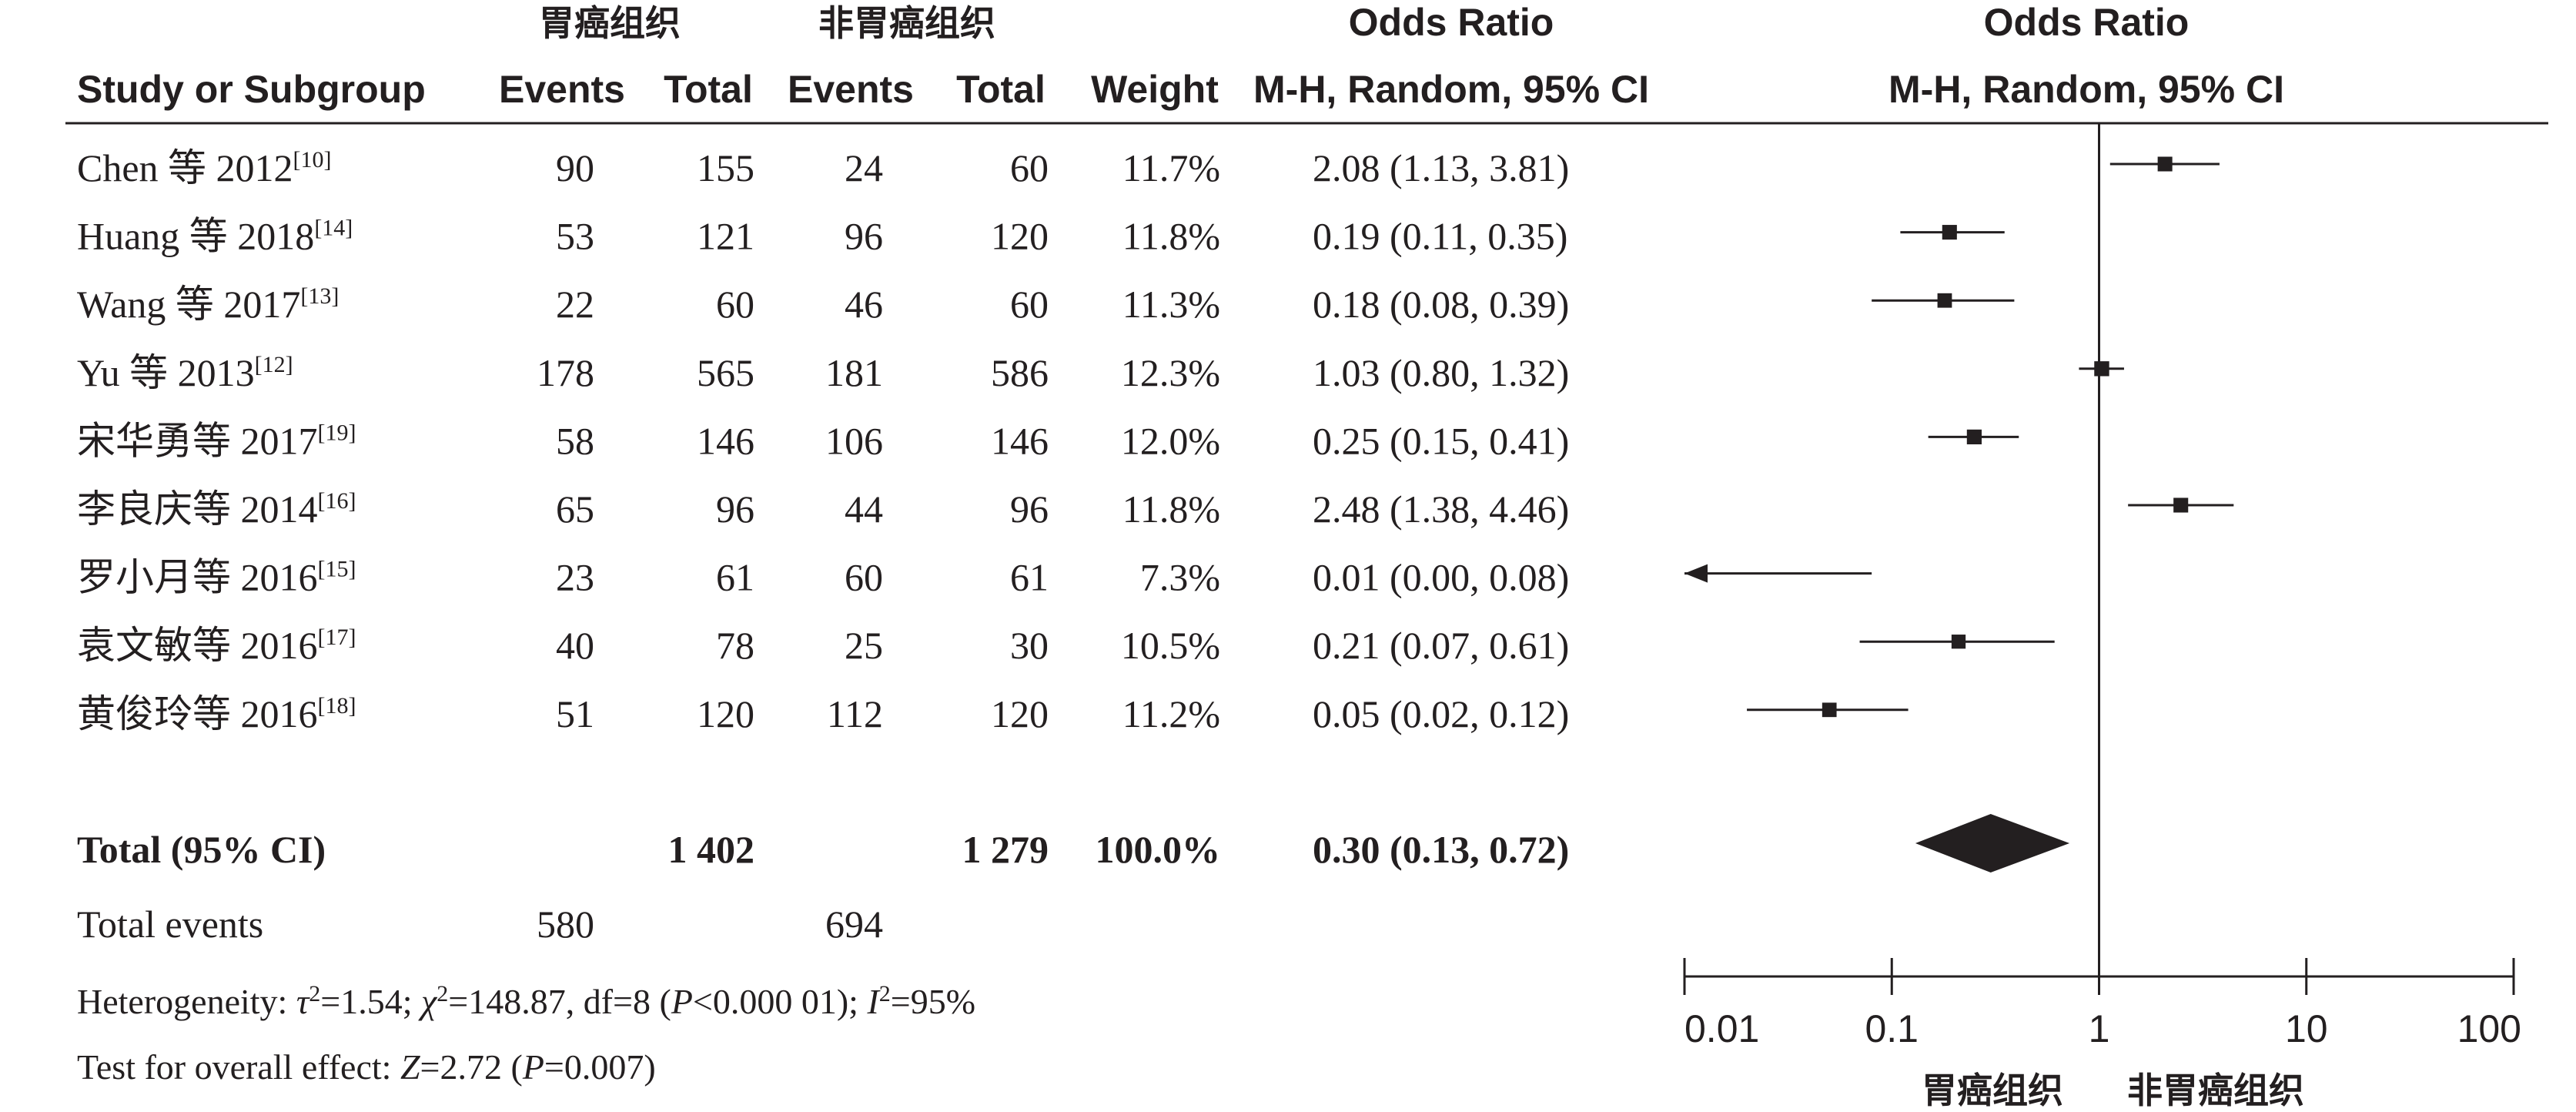 Image resolution: width=2576 pixels, height=1112 pixels. What do you see at coordinates (575, 304) in the screenshot?
I see `events1-cell: 22` at bounding box center [575, 304].